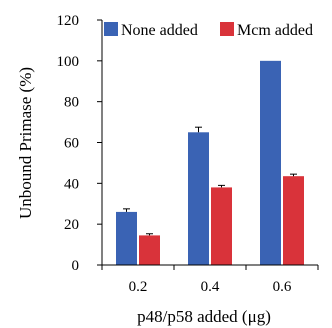 The height and width of the screenshot is (328, 332). Describe the element at coordinates (71, 225) in the screenshot. I see `y-tick-label: 20` at that location.